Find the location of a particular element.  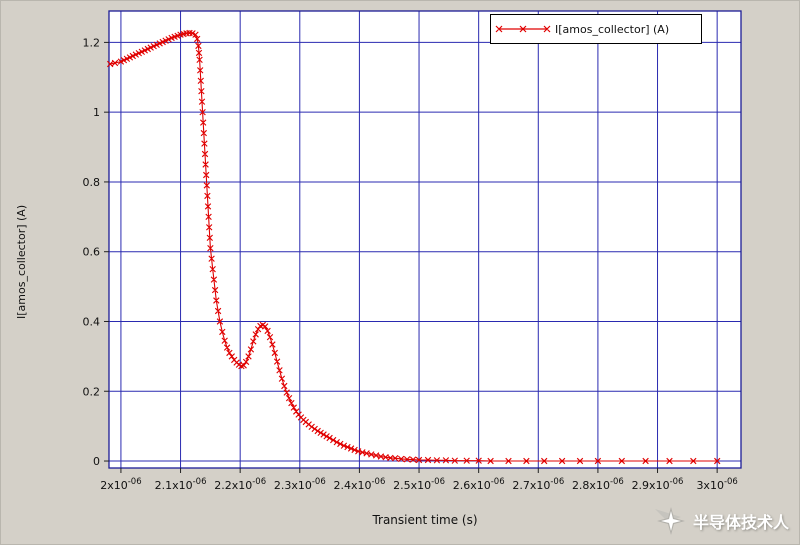

x-tick-label: 2.9x10-06 is located at coordinates (658, 484).